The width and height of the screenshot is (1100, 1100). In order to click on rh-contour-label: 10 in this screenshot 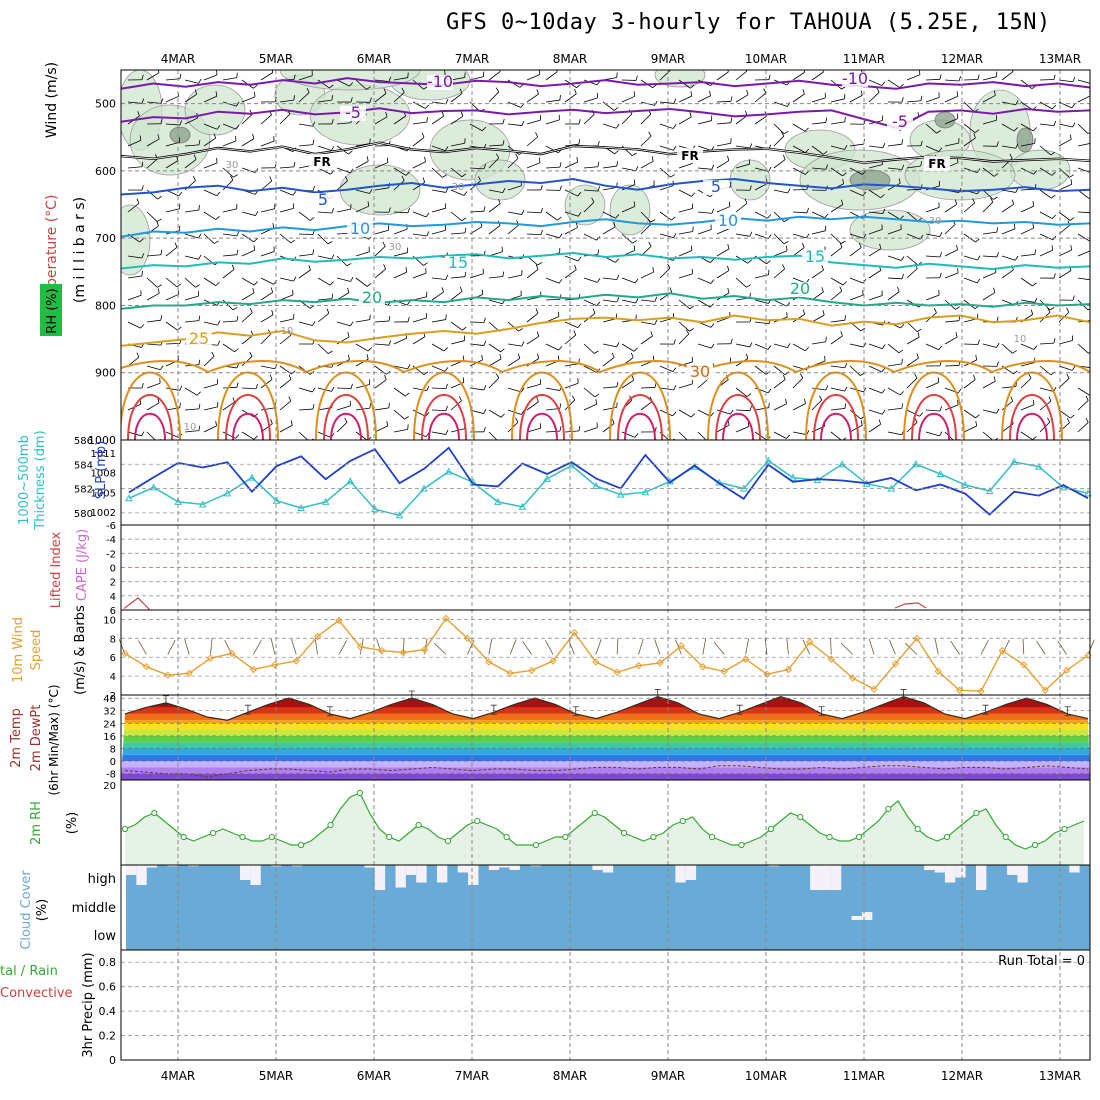, I will do `click(287, 331)`.